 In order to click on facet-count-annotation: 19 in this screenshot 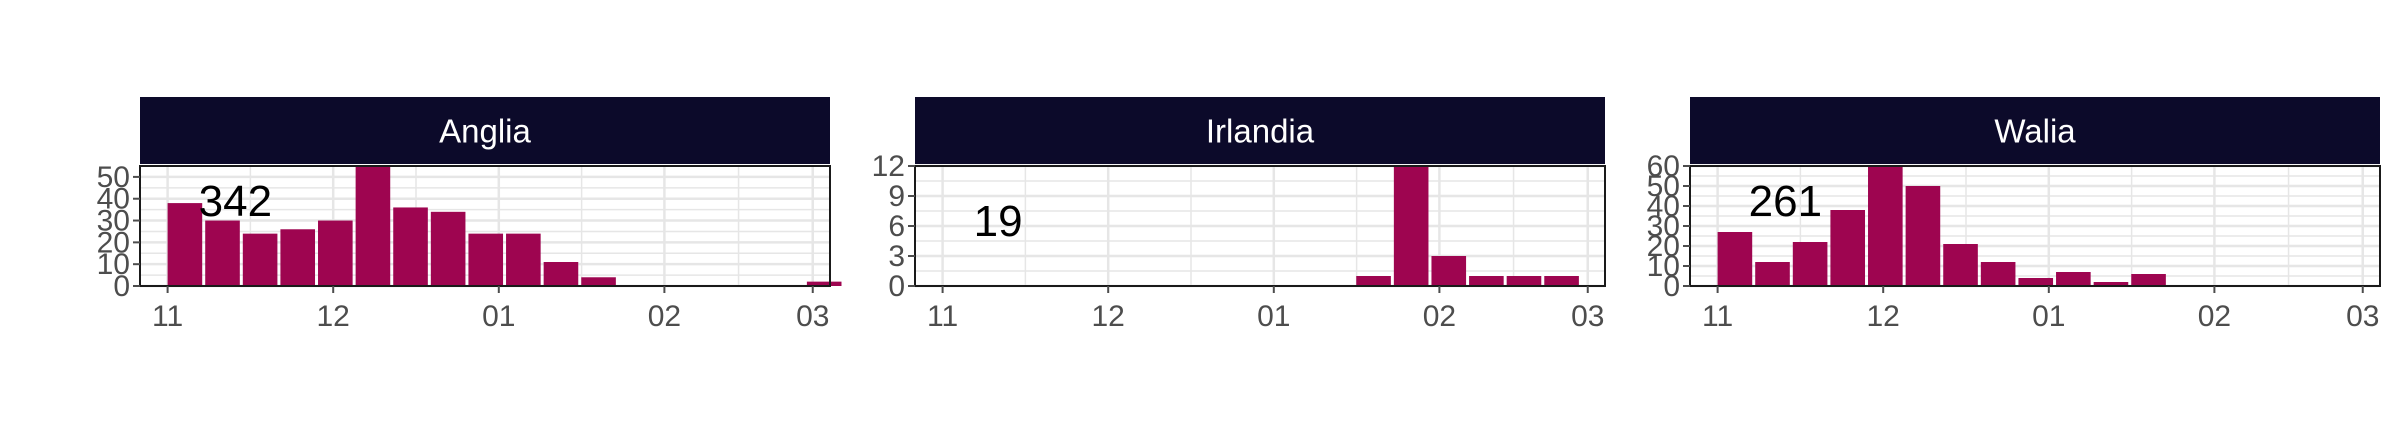, I will do `click(998, 221)`.